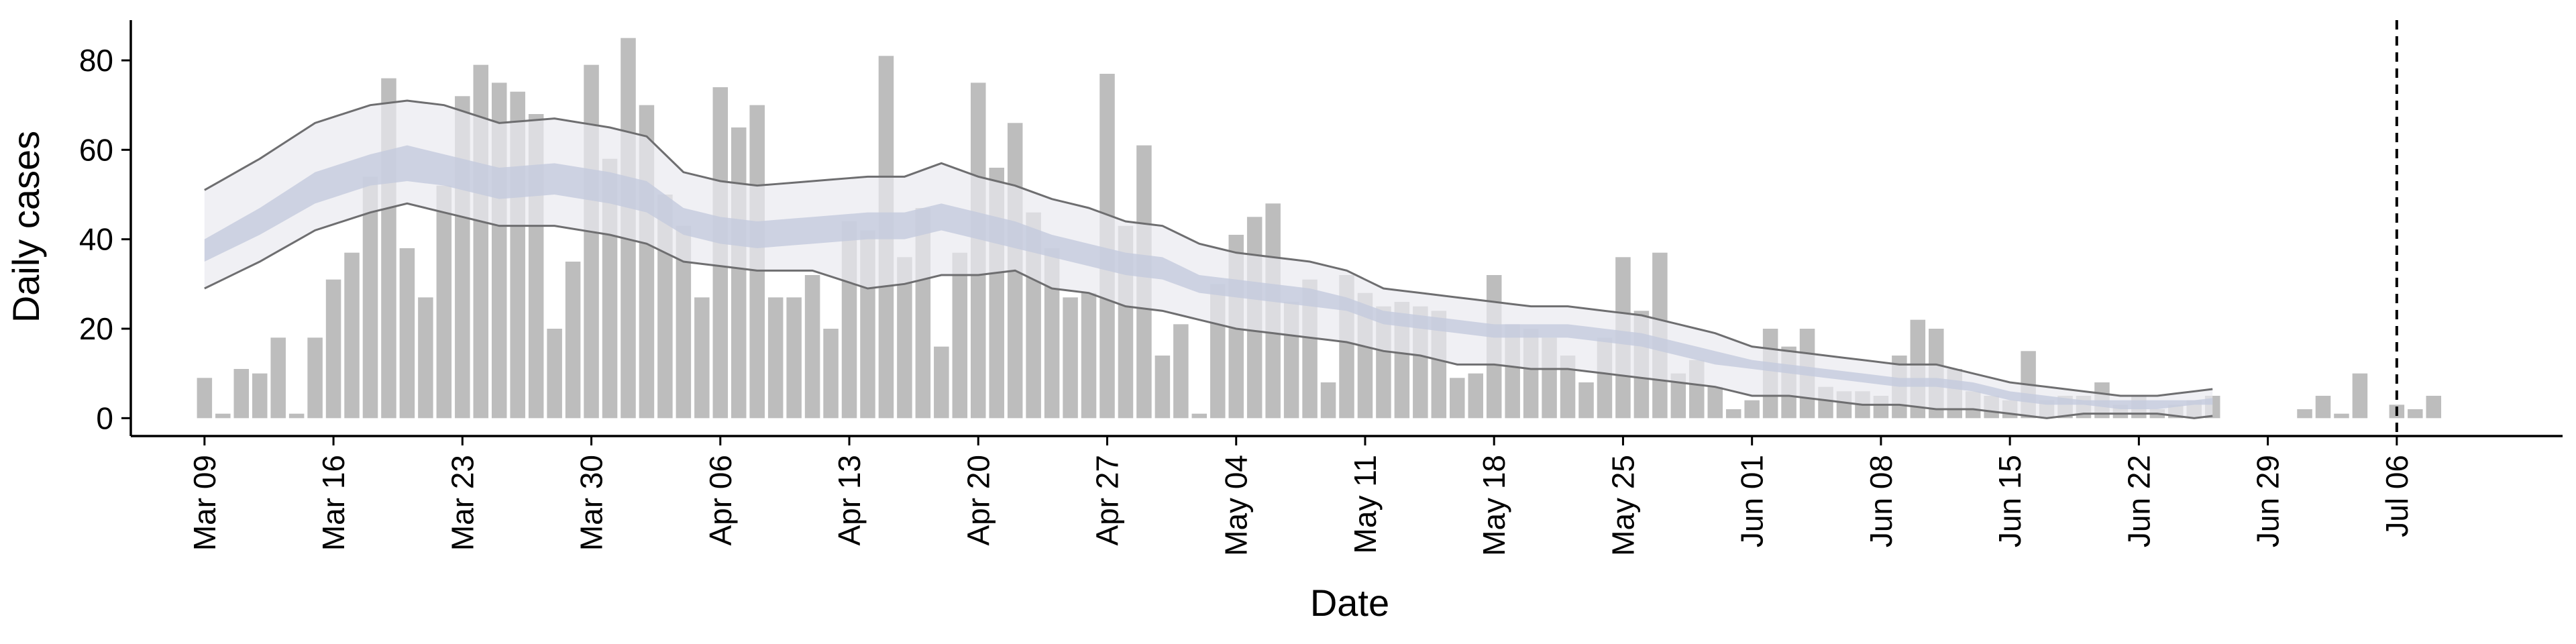 The height and width of the screenshot is (644, 2576). I want to click on x-tick-label: Jun 08, so click(1881, 501).